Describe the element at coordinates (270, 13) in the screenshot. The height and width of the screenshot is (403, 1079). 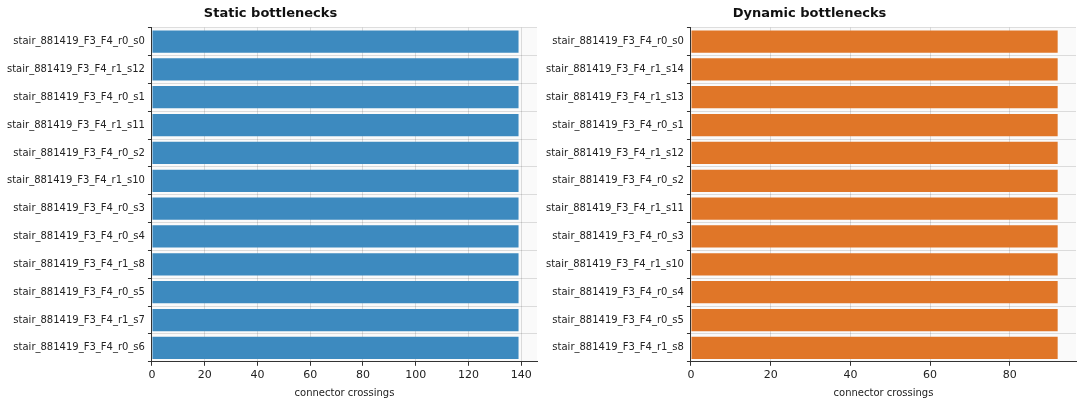
I see `chart-title: Static bottlenecks` at that location.